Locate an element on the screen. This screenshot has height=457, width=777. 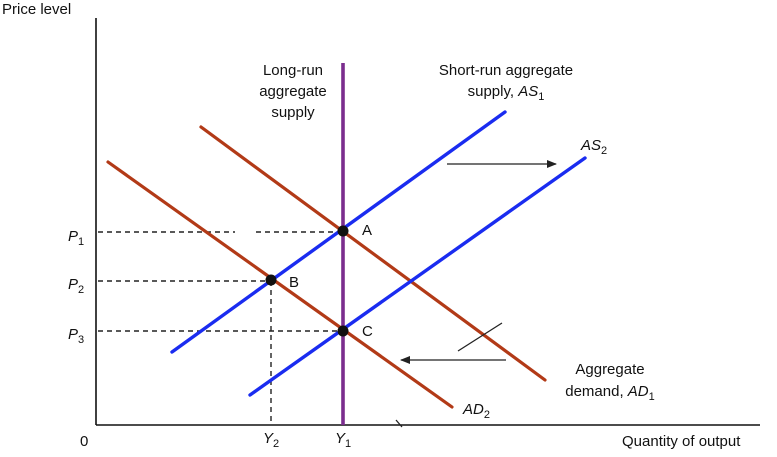
point-b-label: B is located at coordinates (294, 282).